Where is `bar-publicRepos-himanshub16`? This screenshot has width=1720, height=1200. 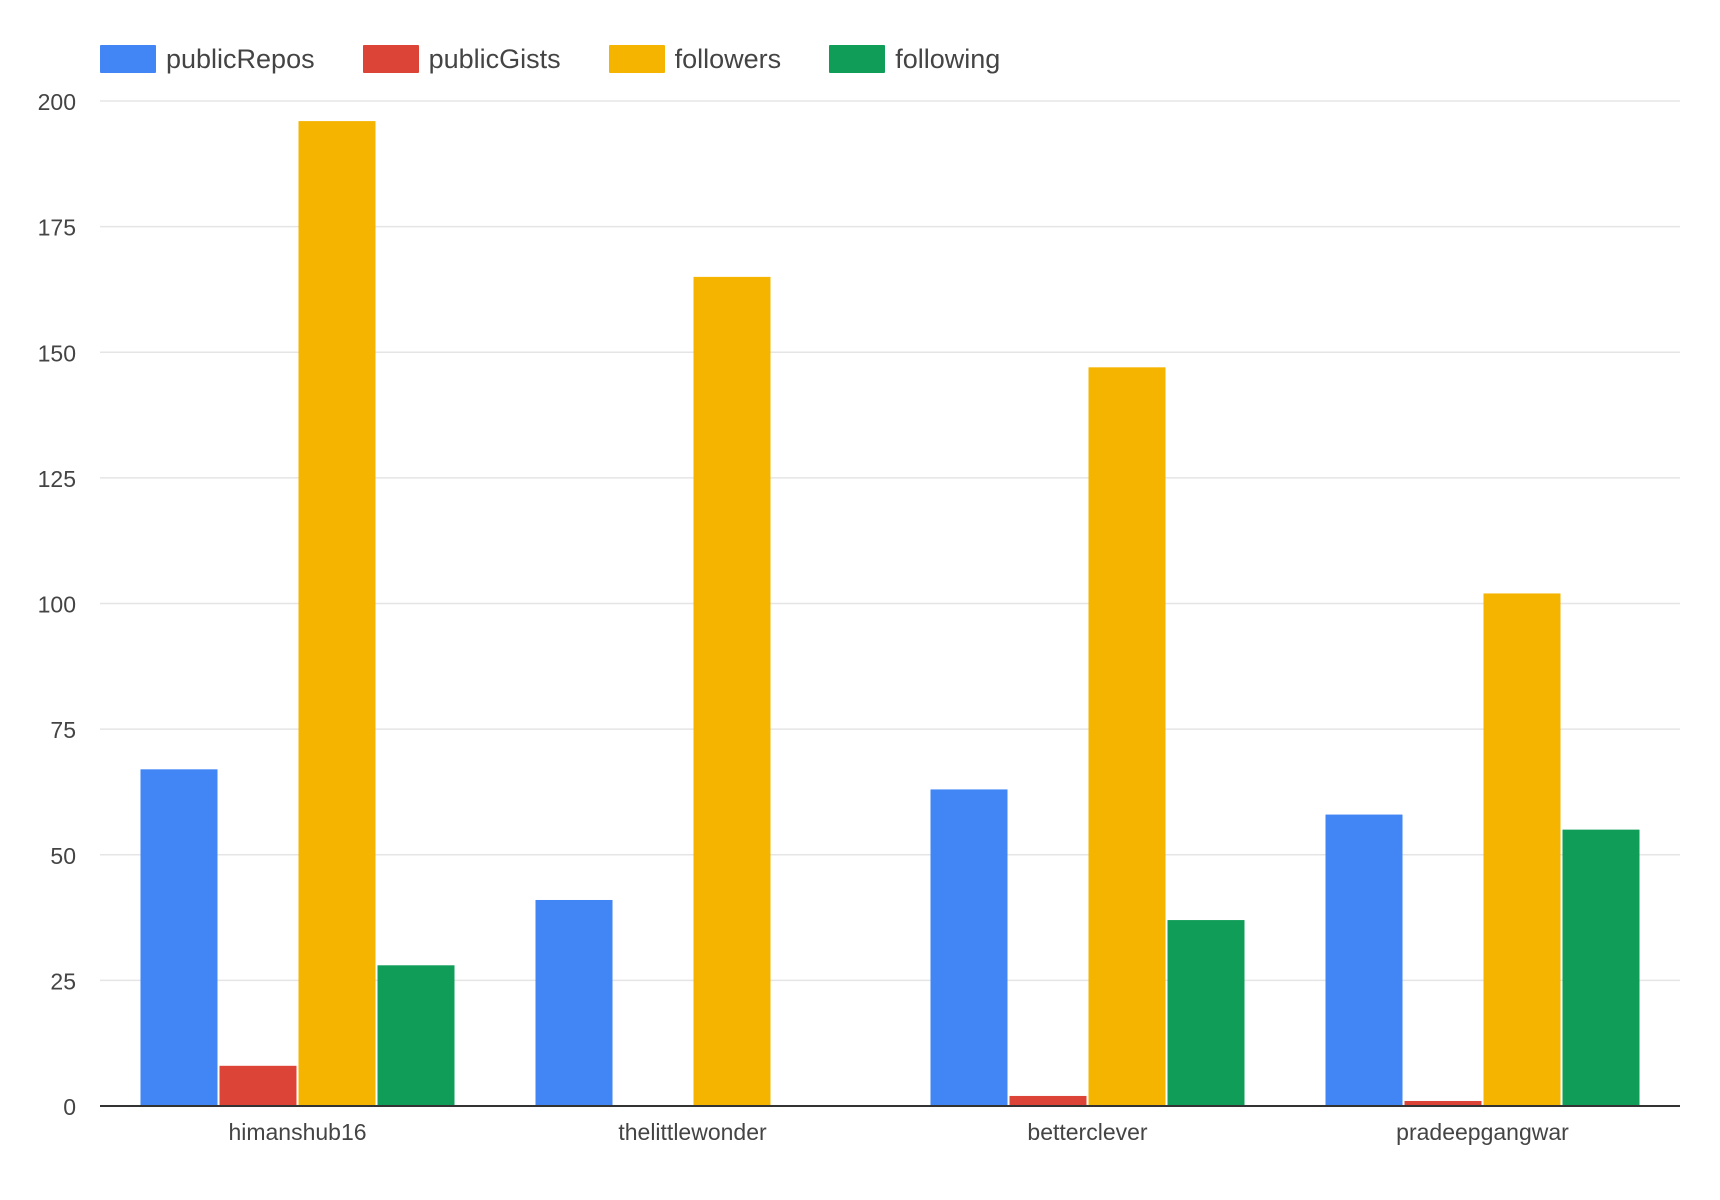 bar-publicRepos-himanshub16 is located at coordinates (179, 937).